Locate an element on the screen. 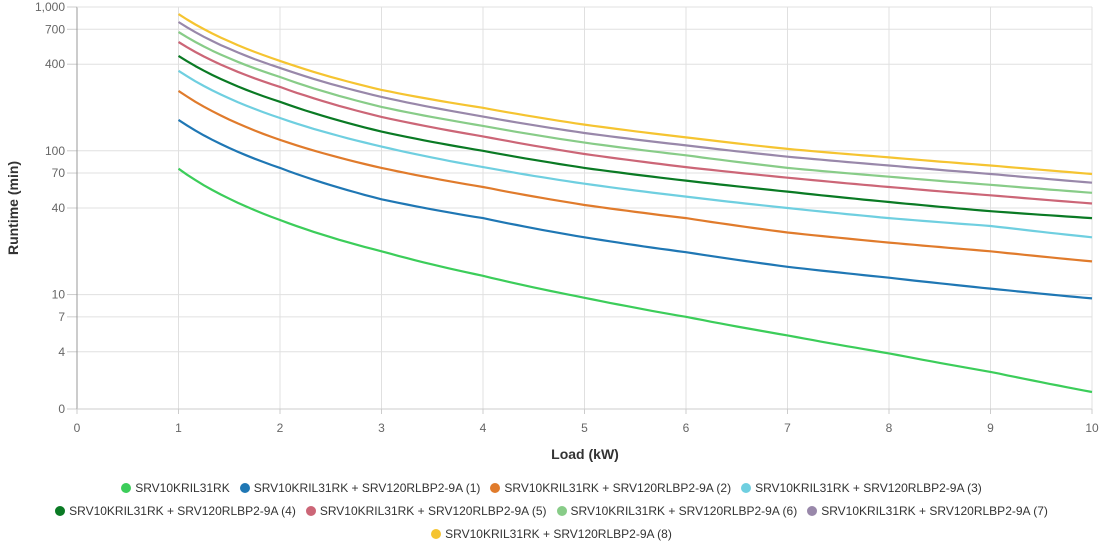 This screenshot has height=550, width=1103. y-tick-label: 40 is located at coordinates (59, 208).